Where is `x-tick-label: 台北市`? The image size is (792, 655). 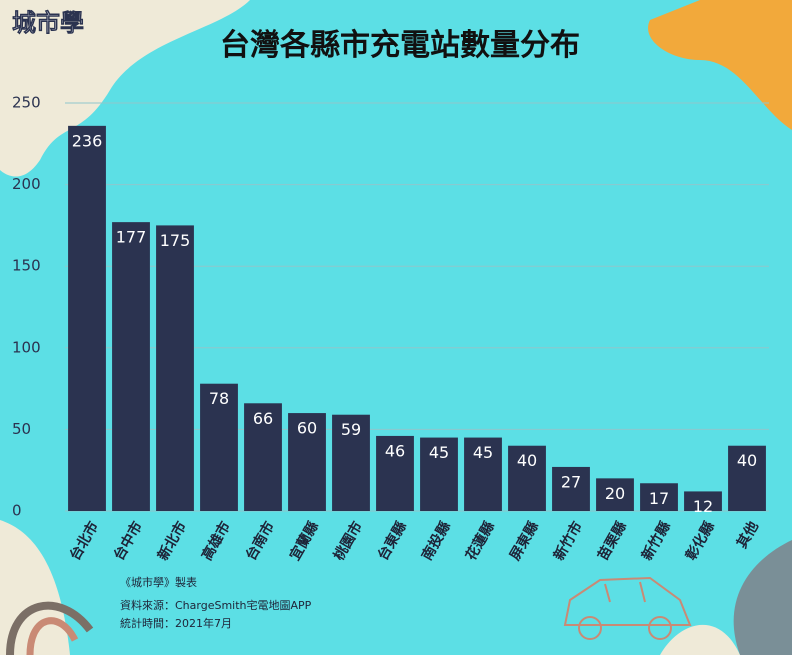 x-tick-label: 台北市 is located at coordinates (84, 541).